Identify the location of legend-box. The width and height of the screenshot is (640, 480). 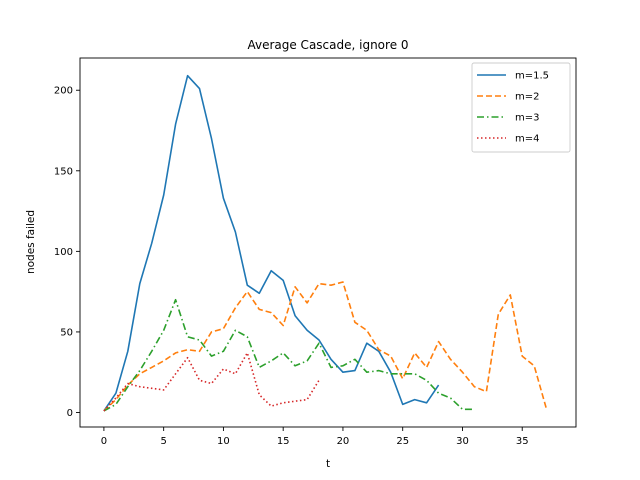
(521, 107).